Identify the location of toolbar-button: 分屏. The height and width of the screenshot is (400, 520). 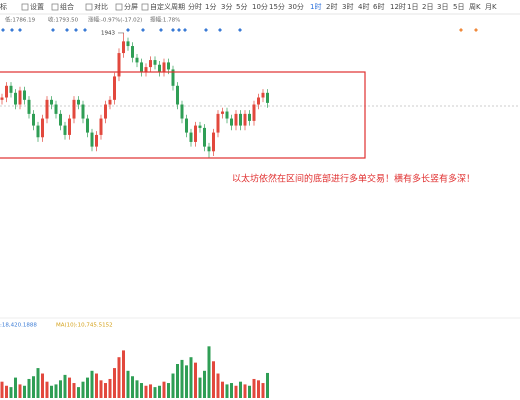
(131, 6).